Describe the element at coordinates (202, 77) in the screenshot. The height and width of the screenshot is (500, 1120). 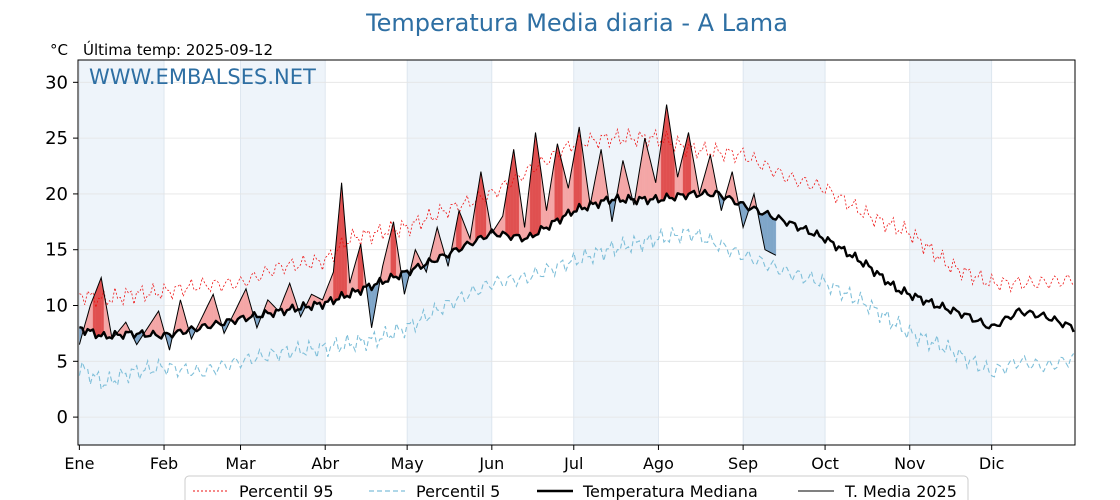
I see `watermark: WWW.EMBALSES.NET` at that location.